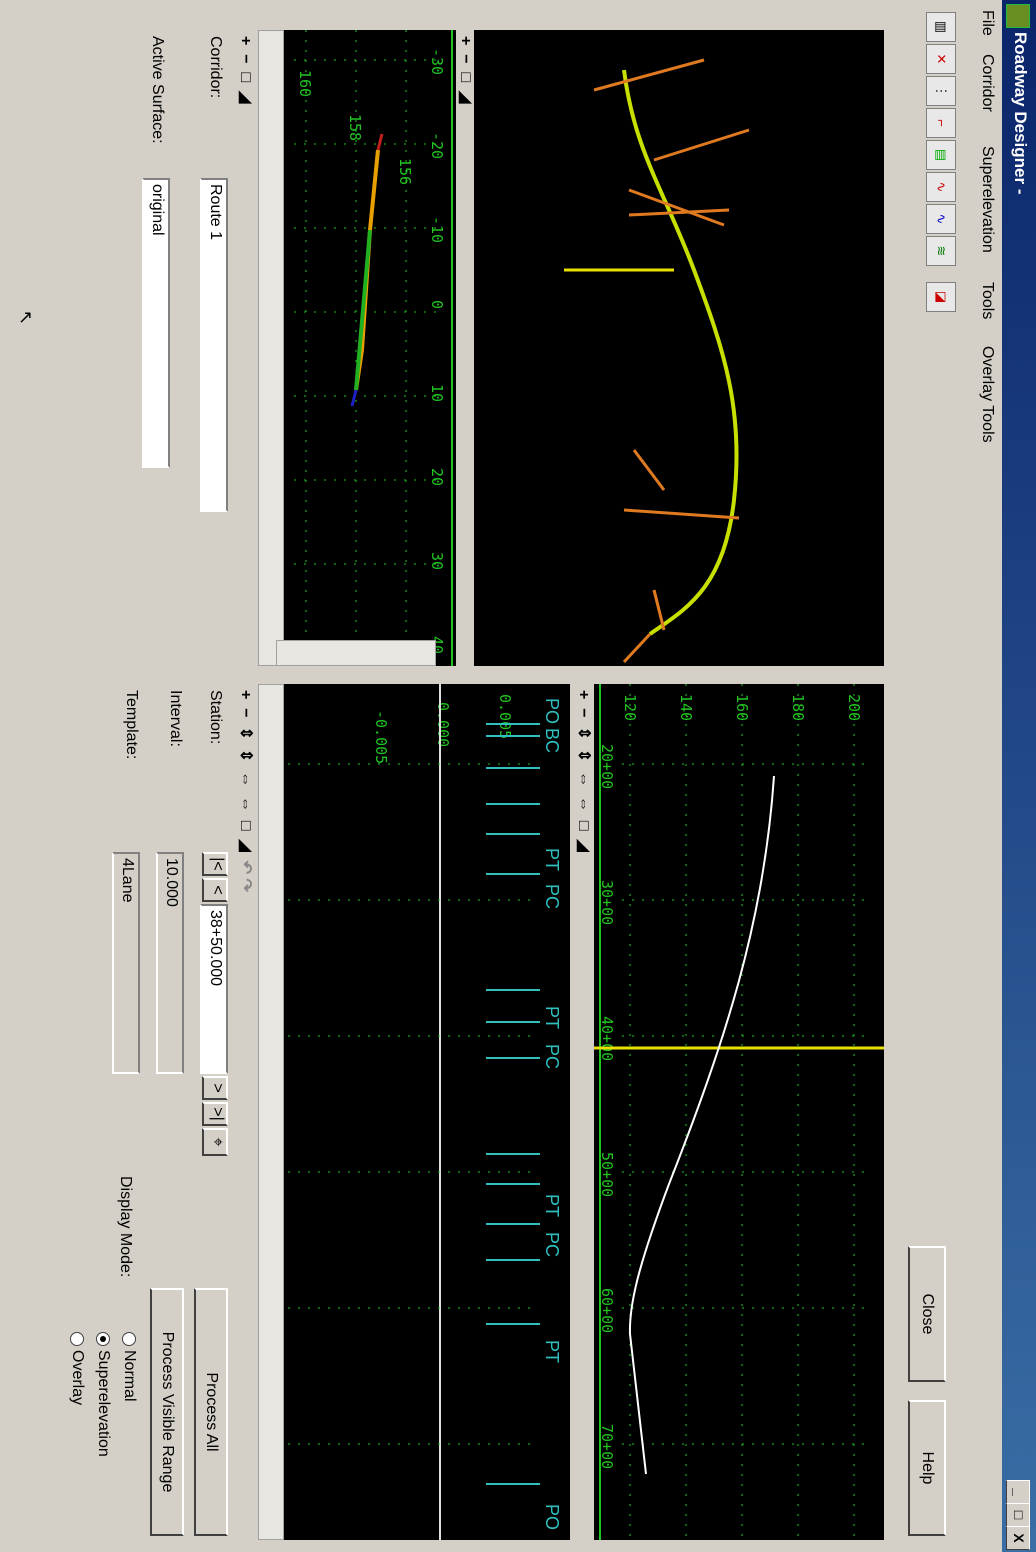  Describe the element at coordinates (437, 393) in the screenshot. I see `x-tick-label: 10` at that location.